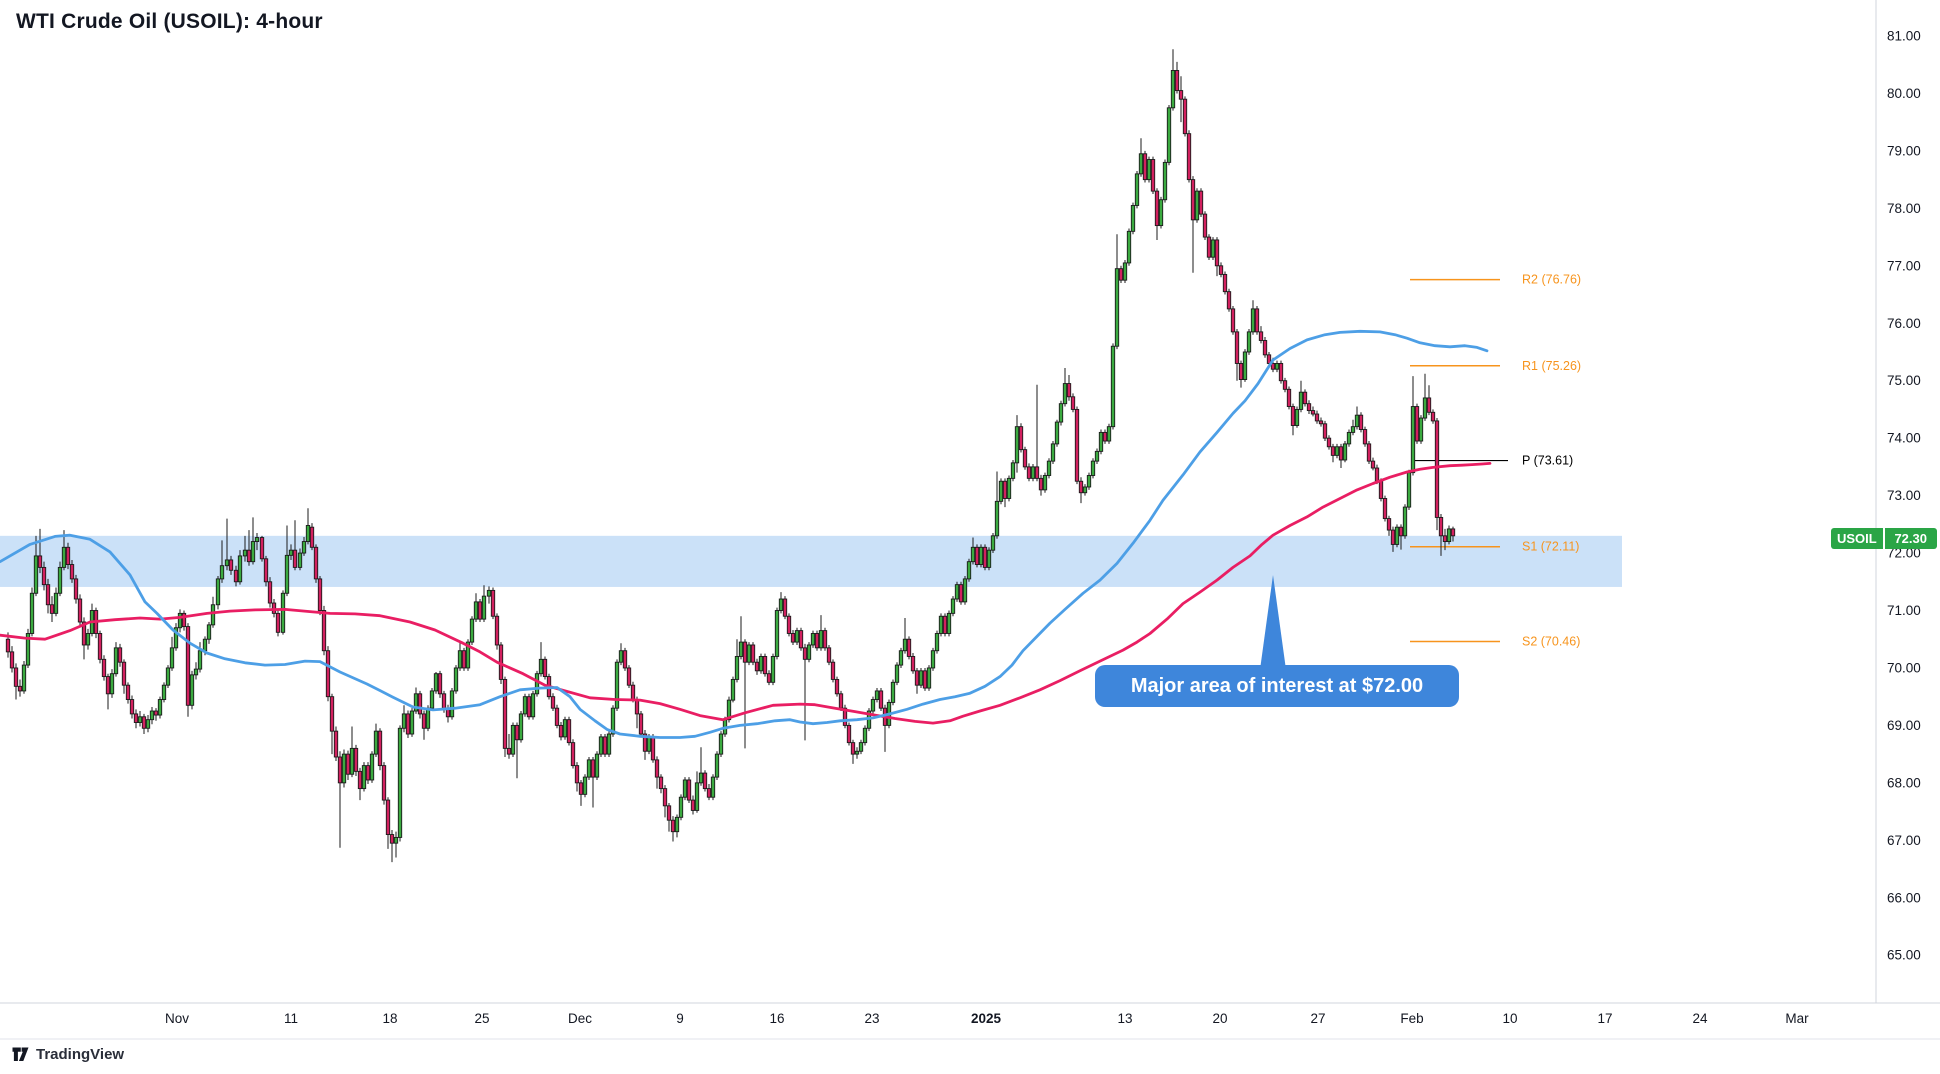  I want to click on page-title: WTI Crude Oil (USOIL): 4-hour, so click(169, 21).